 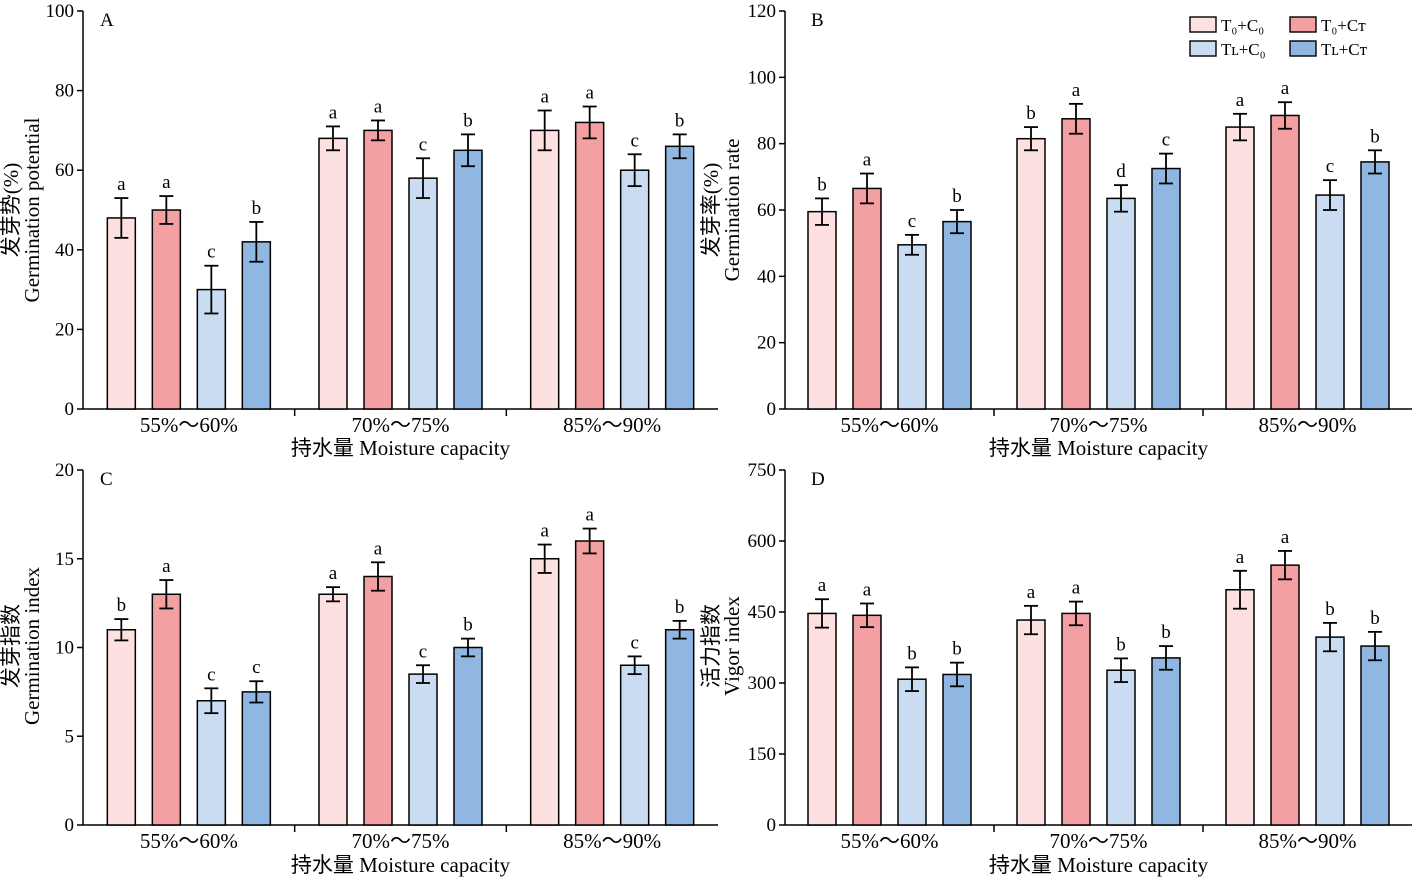 I want to click on panel-letter: A, so click(x=107, y=20).